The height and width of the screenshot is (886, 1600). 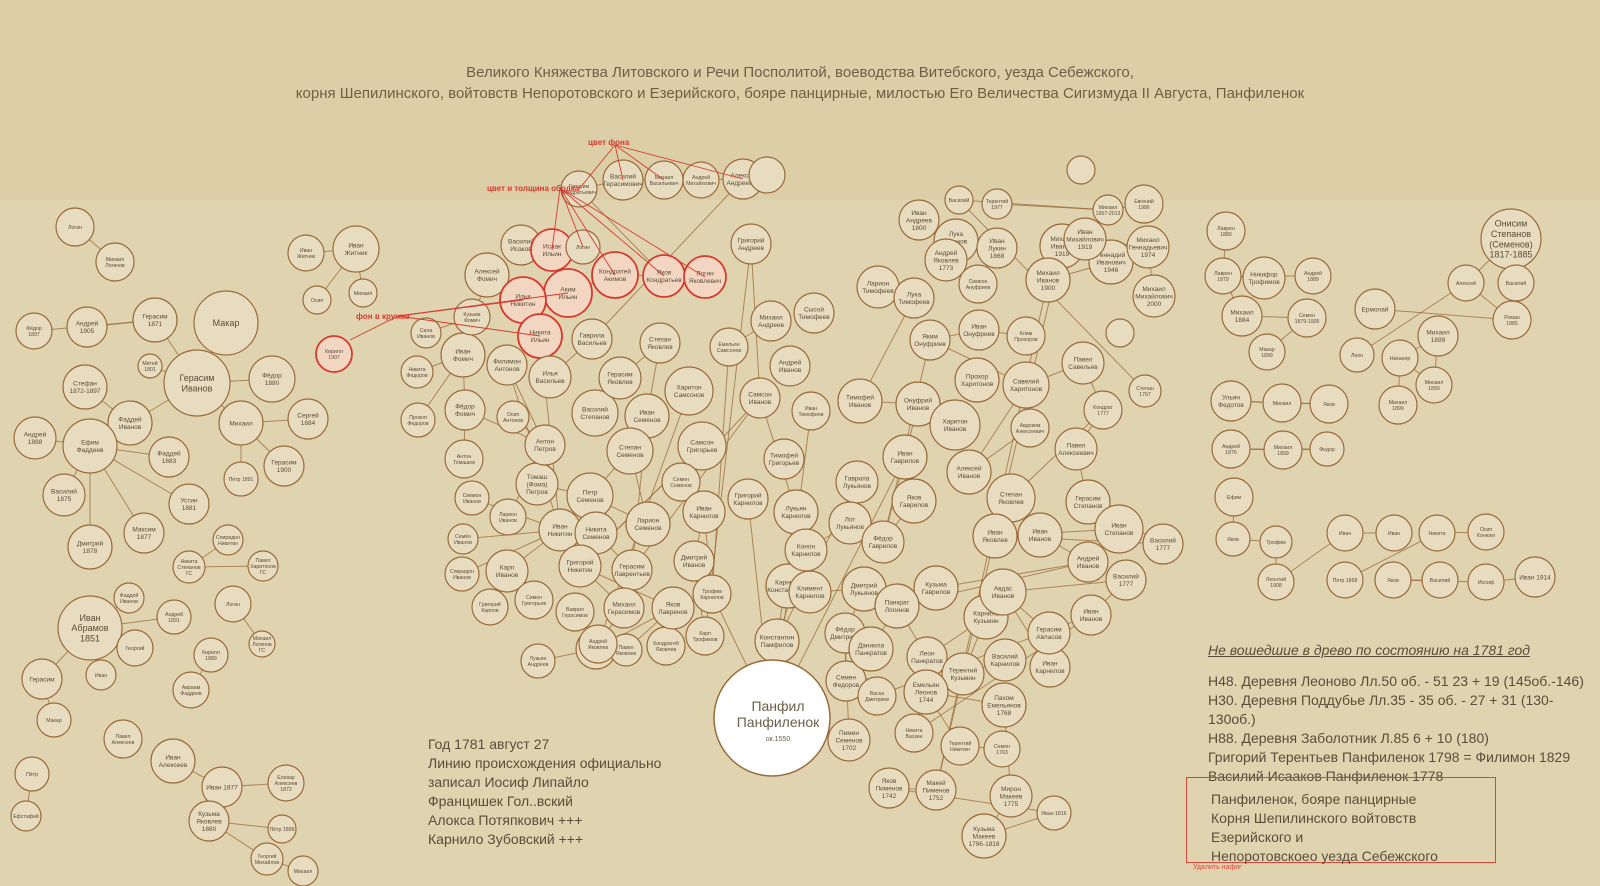 What do you see at coordinates (135, 648) in the screenshot?
I see `person-node: Георгий` at bounding box center [135, 648].